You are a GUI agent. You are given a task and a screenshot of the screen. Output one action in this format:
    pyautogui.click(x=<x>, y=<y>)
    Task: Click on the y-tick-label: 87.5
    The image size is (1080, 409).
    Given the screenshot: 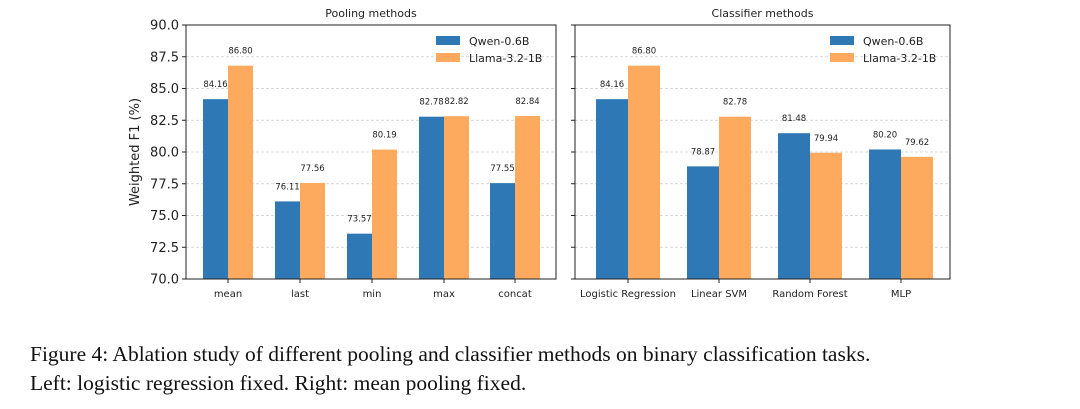 What is the action you would take?
    pyautogui.click(x=164, y=57)
    